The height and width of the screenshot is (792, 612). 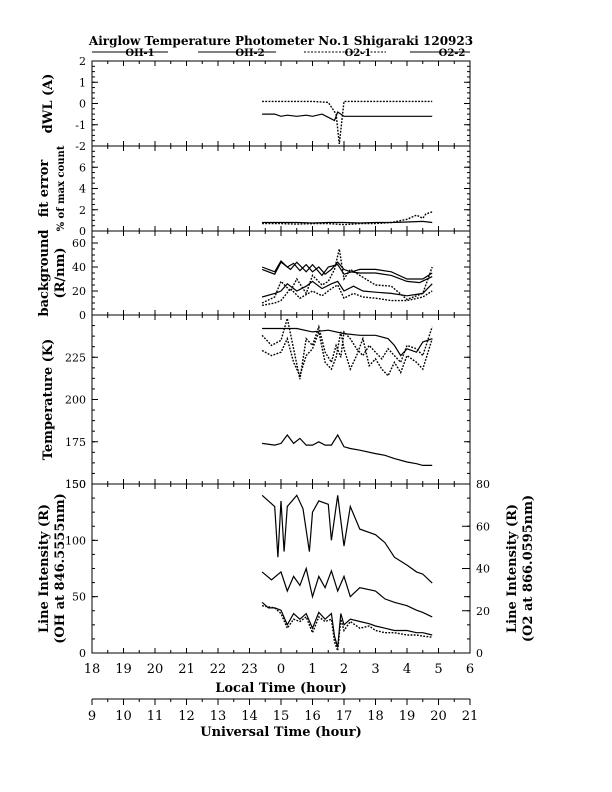 What do you see at coordinates (82, 82) in the screenshot?
I see `y-tick-label: 1` at bounding box center [82, 82].